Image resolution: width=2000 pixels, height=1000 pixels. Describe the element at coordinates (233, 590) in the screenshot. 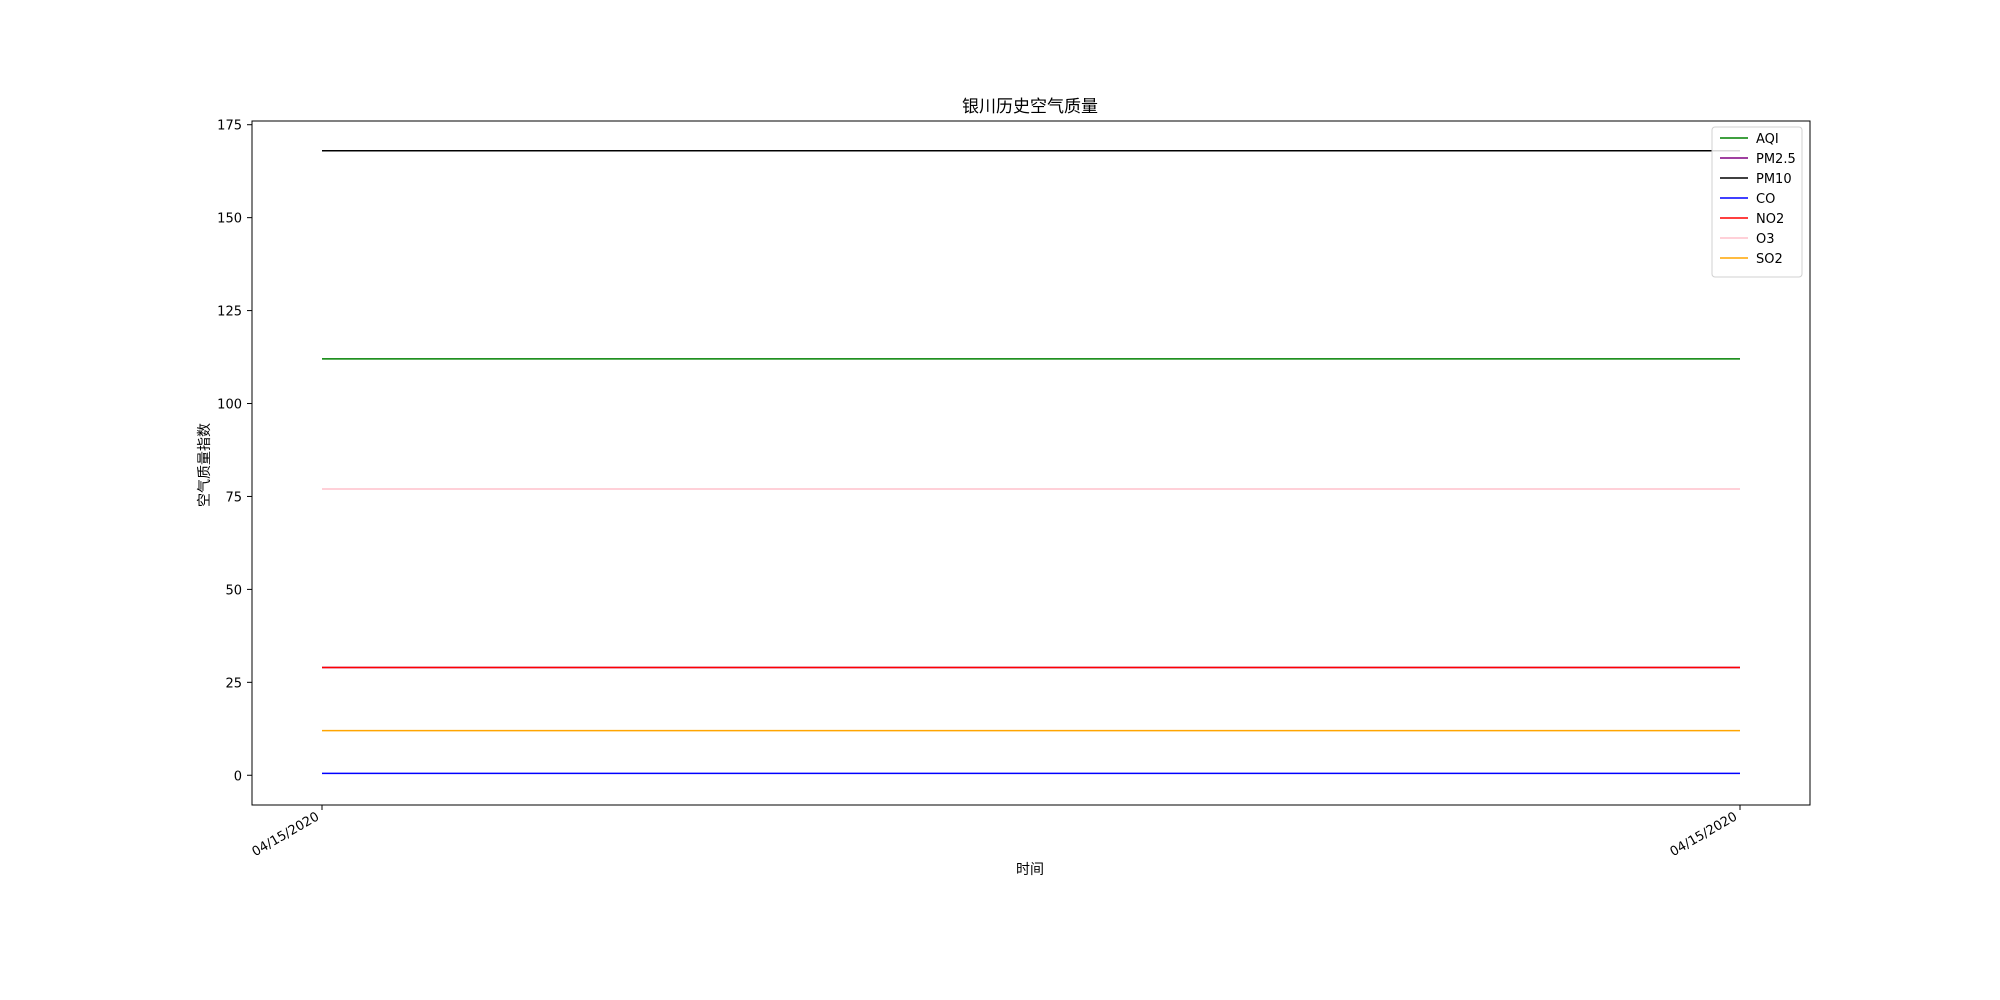

I see `y-tick-label: 50` at that location.